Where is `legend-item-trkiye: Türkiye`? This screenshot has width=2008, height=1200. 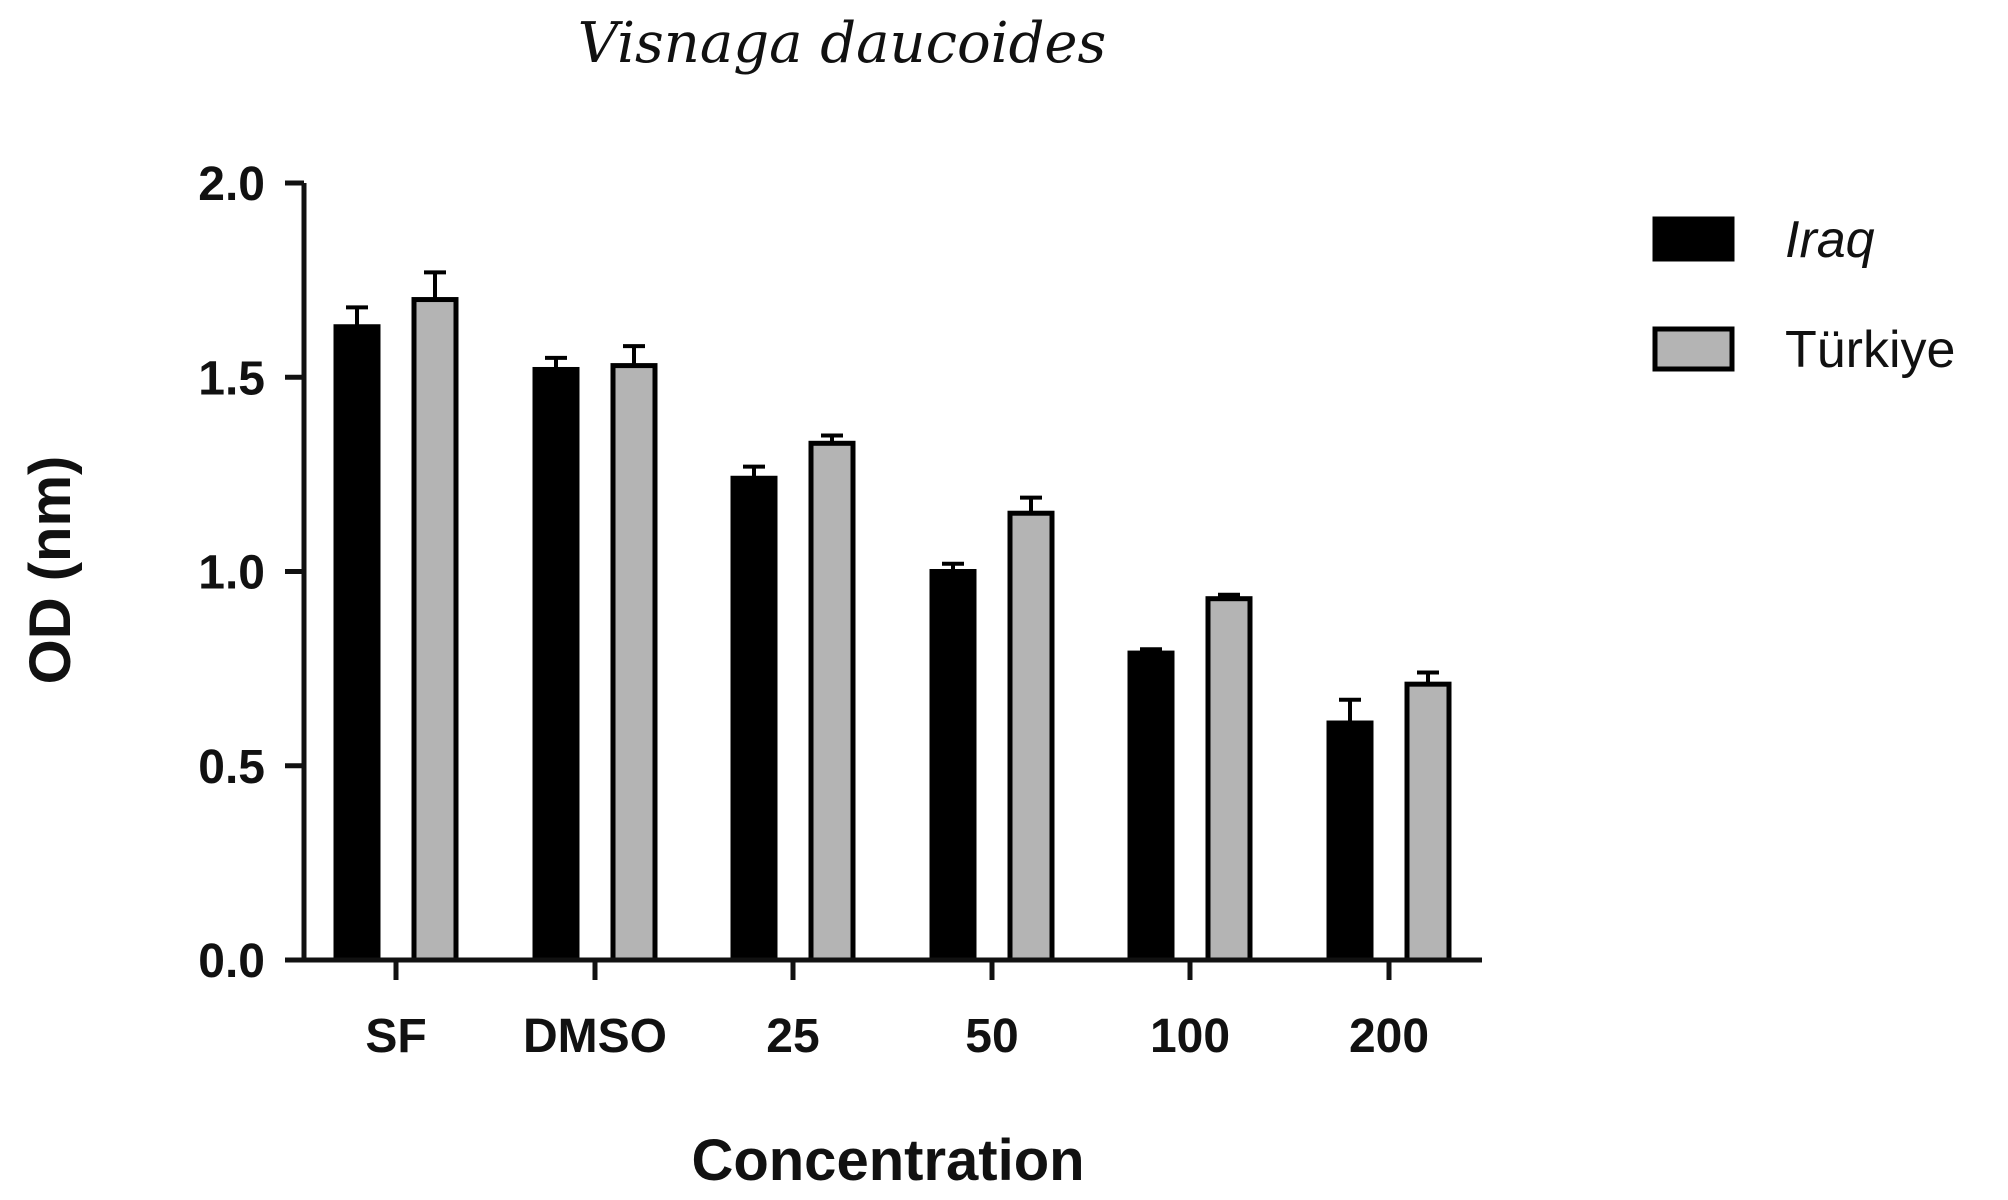
legend-item-trkiye: Türkiye is located at coordinates (1803, 350).